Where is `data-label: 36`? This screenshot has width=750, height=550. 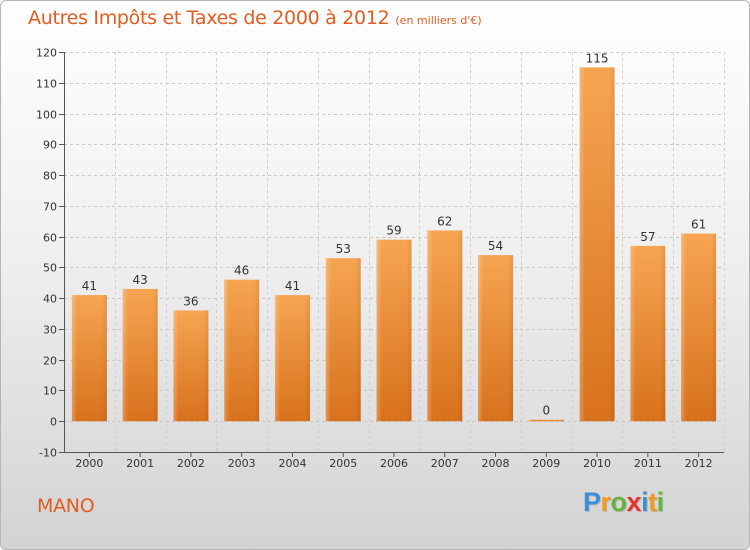 data-label: 36 is located at coordinates (190, 301).